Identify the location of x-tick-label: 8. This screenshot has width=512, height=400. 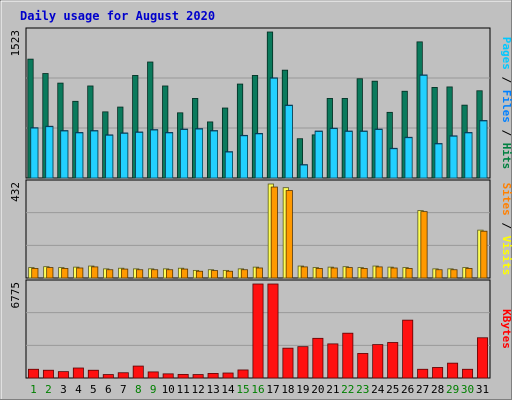
(138, 389).